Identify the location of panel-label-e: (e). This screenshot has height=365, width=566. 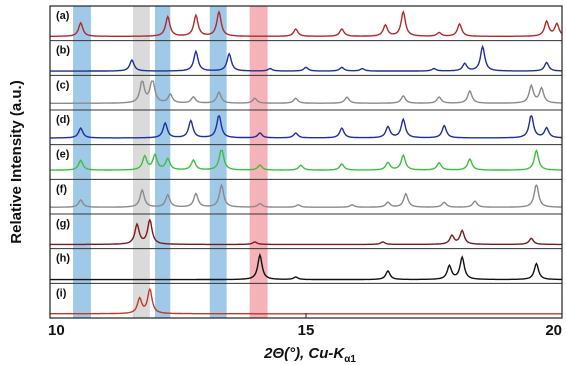
(63, 155).